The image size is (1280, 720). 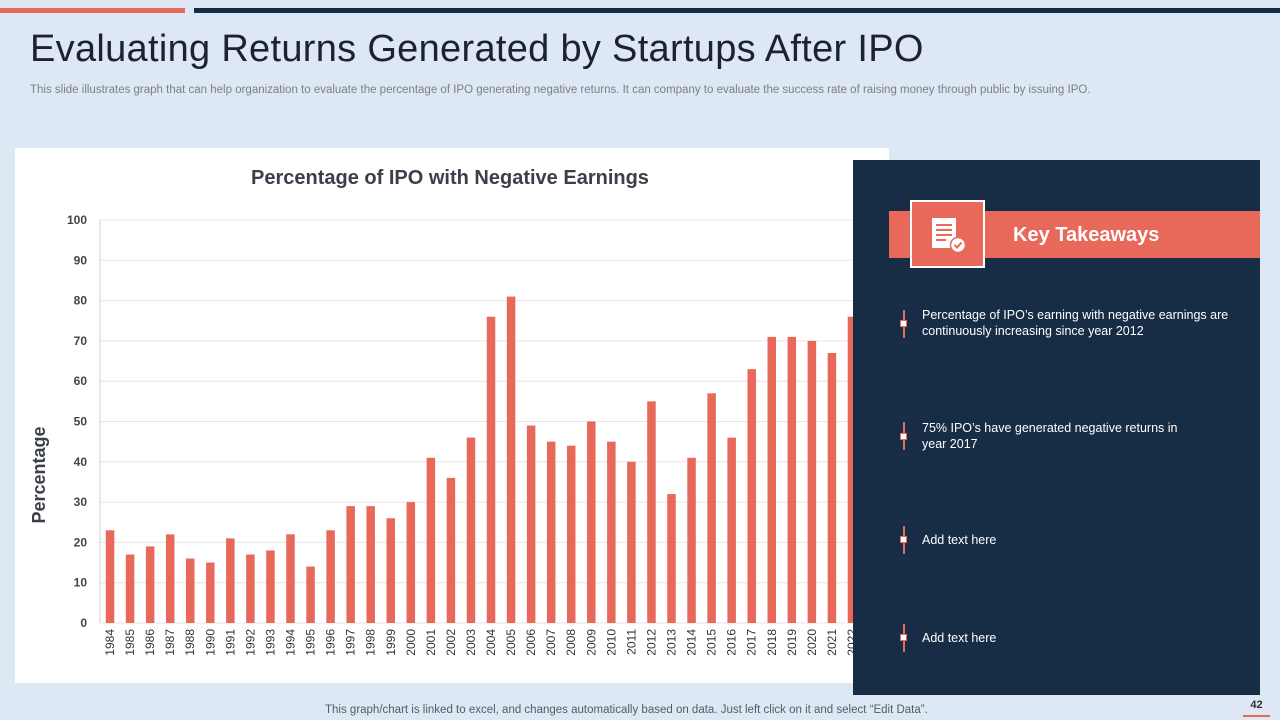 I want to click on document-check-icon, so click(x=949, y=236).